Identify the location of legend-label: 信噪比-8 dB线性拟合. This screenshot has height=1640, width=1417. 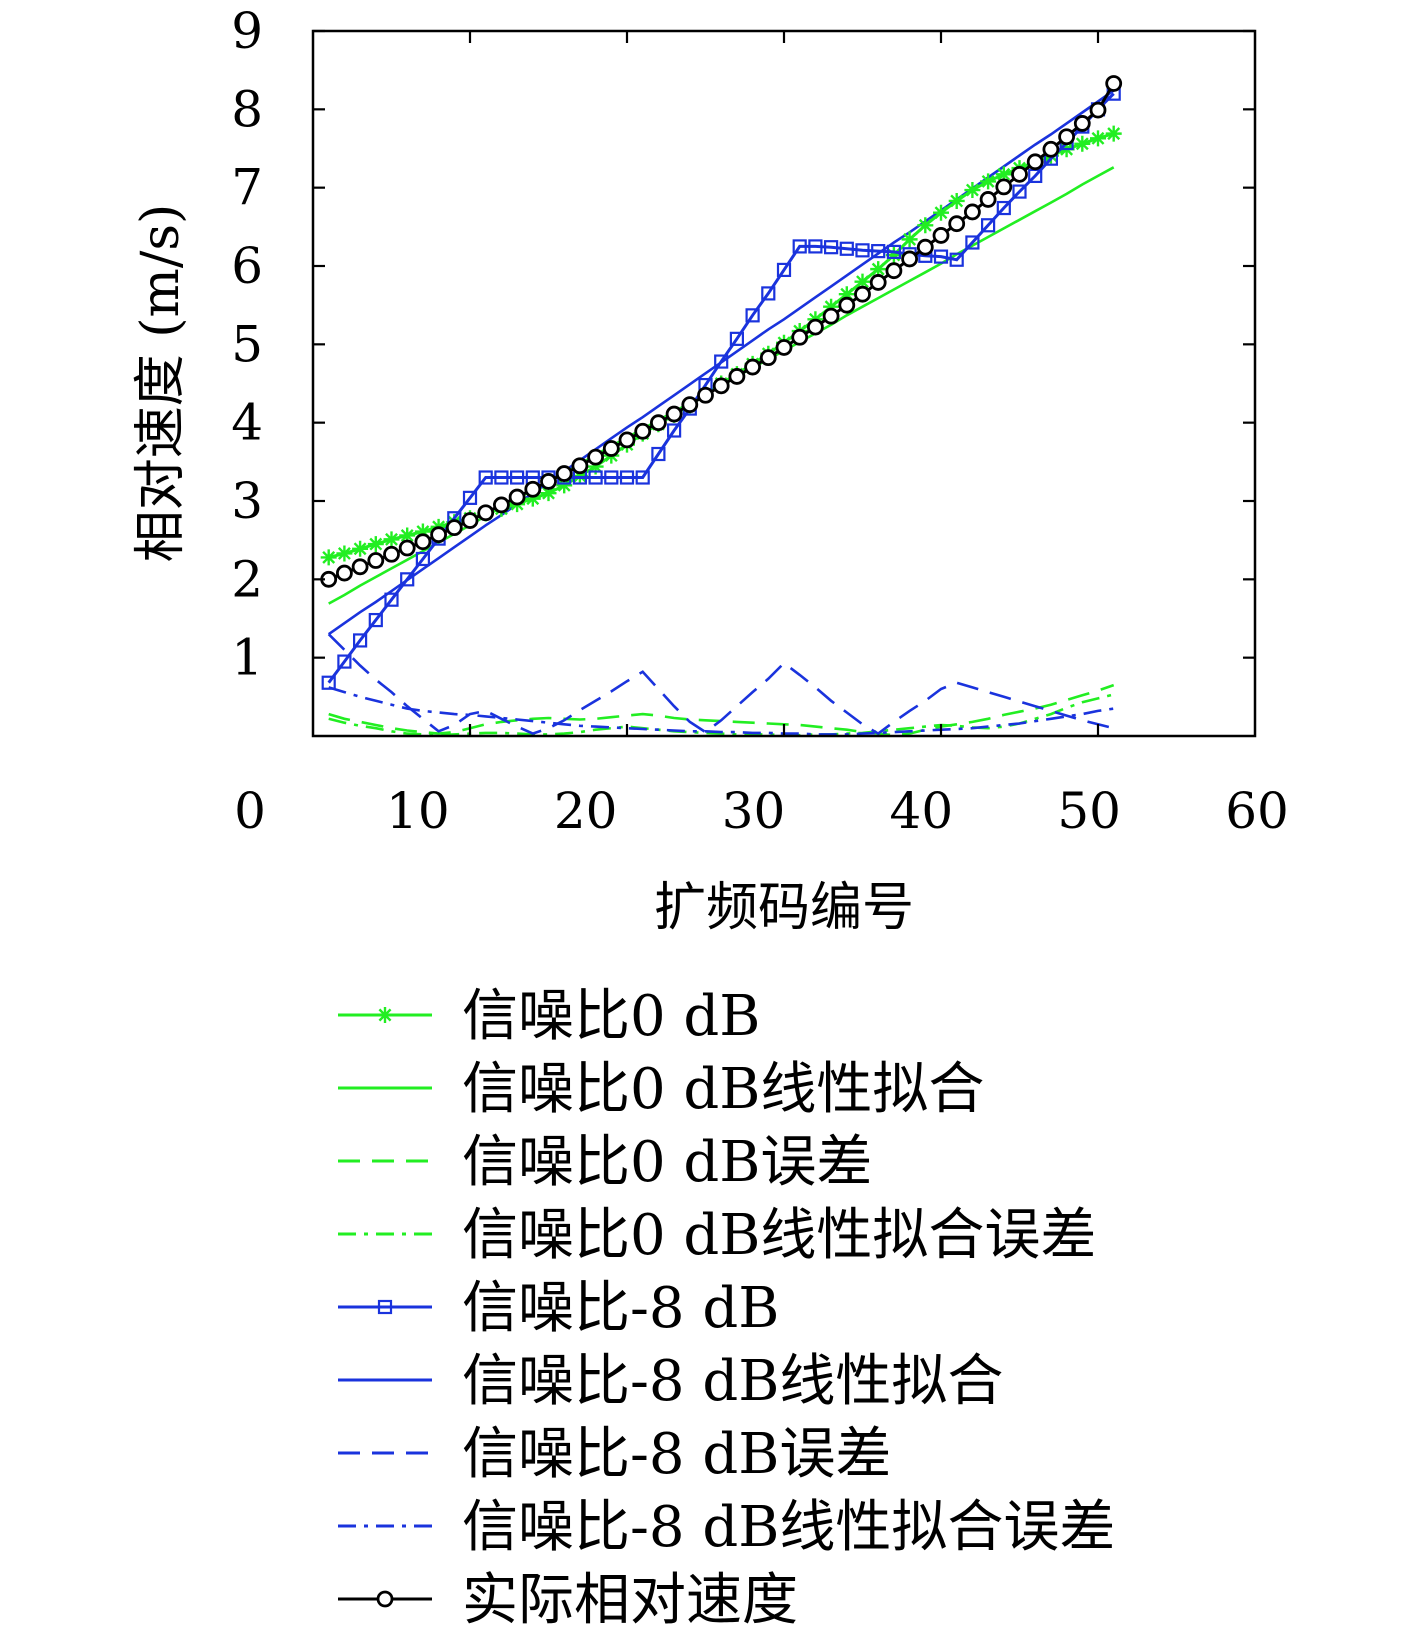
(732, 1381).